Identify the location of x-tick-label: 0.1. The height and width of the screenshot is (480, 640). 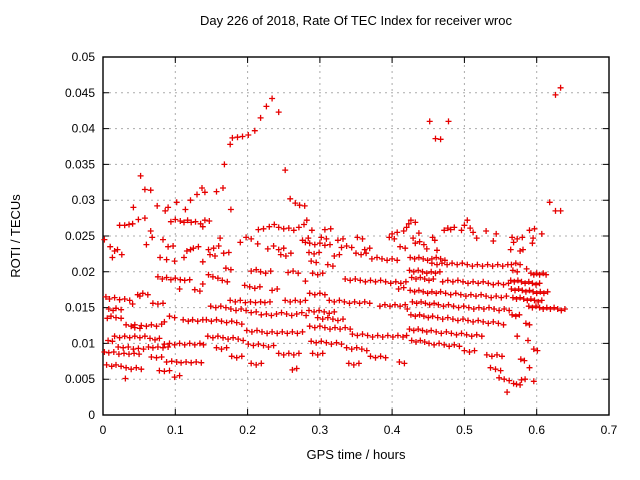
(175, 430).